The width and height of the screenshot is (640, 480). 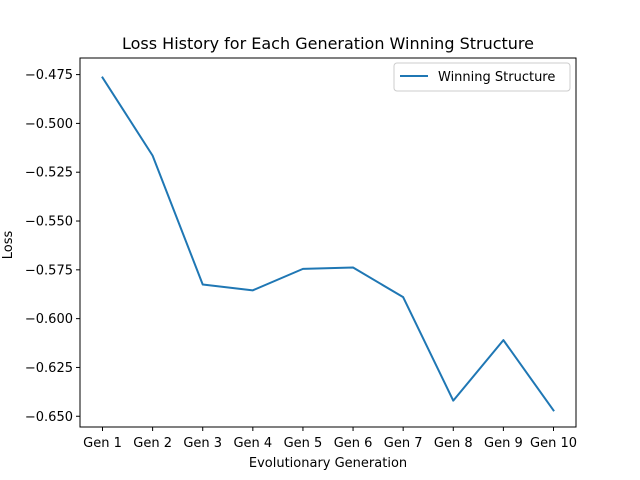 What do you see at coordinates (202, 443) in the screenshot?
I see `x-tick-label: Gen 3` at bounding box center [202, 443].